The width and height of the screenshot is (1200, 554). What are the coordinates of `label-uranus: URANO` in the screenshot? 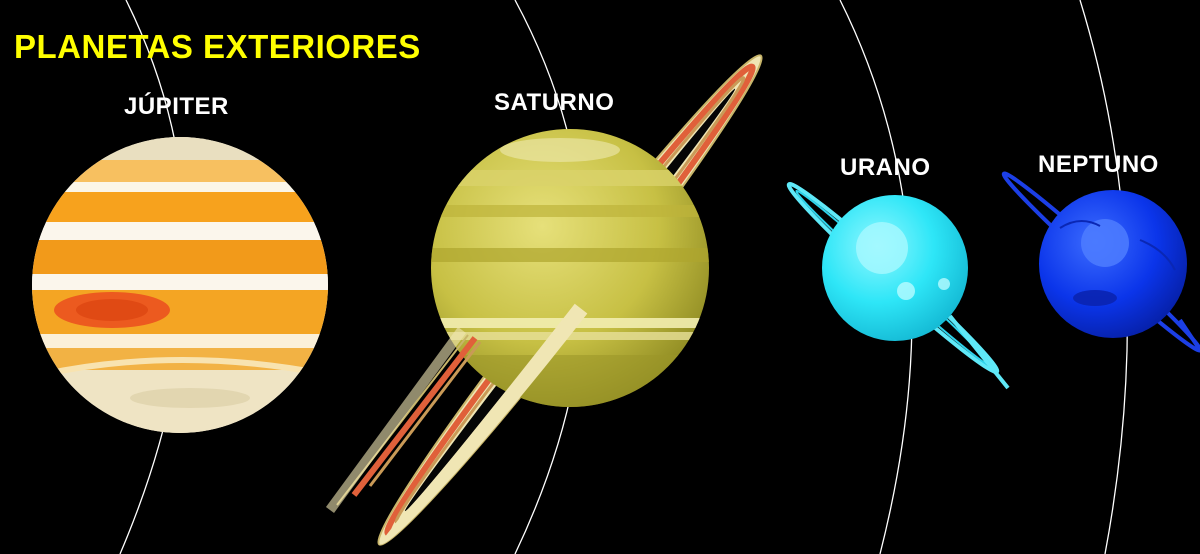 It's located at (885, 167).